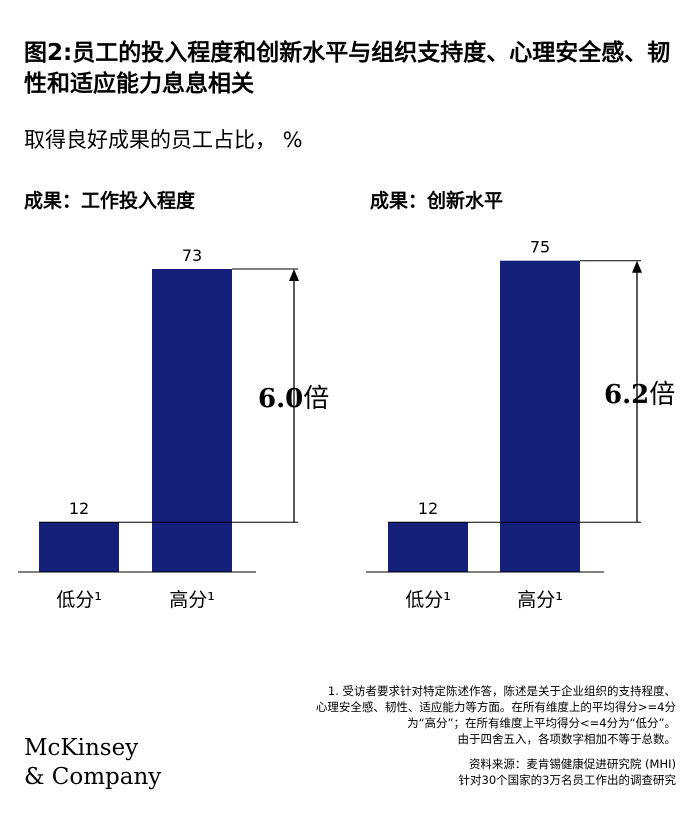 The image size is (700, 818). What do you see at coordinates (163, 140) in the screenshot?
I see `figure-subtitle: 取得良好成果的员工占比， %` at bounding box center [163, 140].